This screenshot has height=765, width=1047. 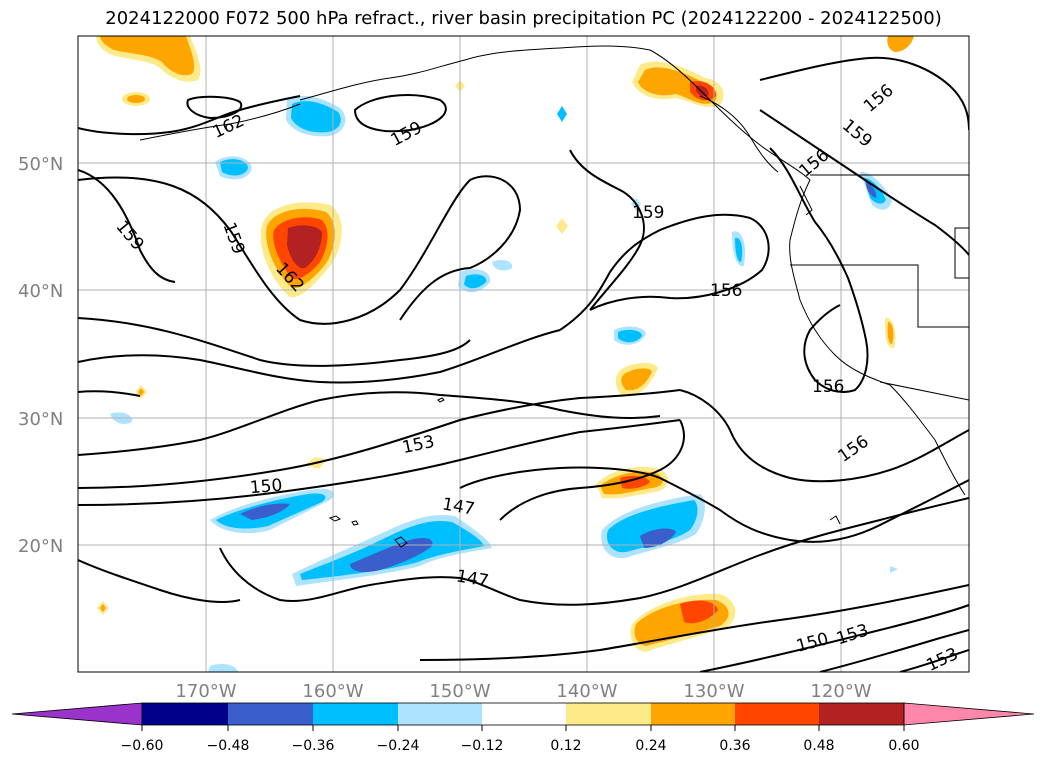 I want to click on colorbar-tick-label: 0.48, so click(x=818, y=746).